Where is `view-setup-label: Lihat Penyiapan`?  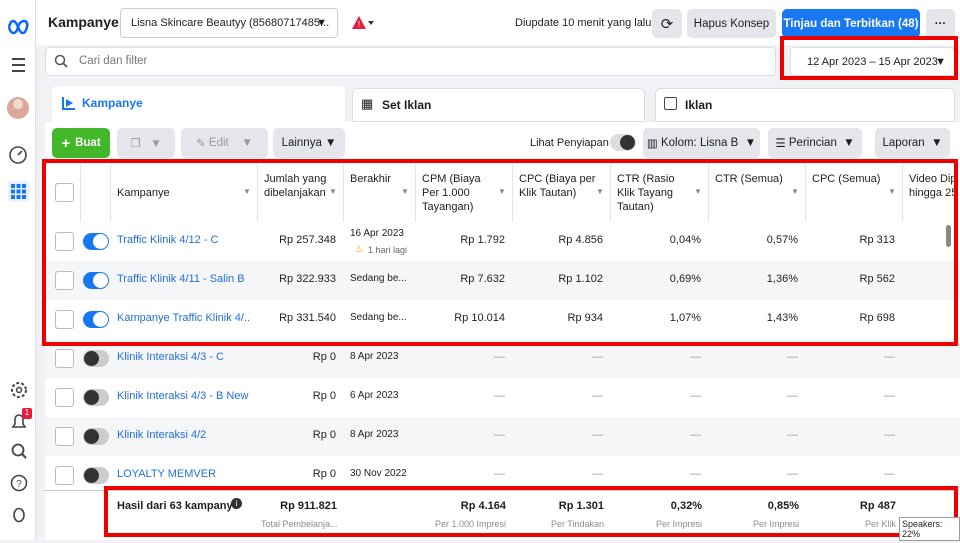
view-setup-label: Lihat Penyiapan is located at coordinates (569, 143).